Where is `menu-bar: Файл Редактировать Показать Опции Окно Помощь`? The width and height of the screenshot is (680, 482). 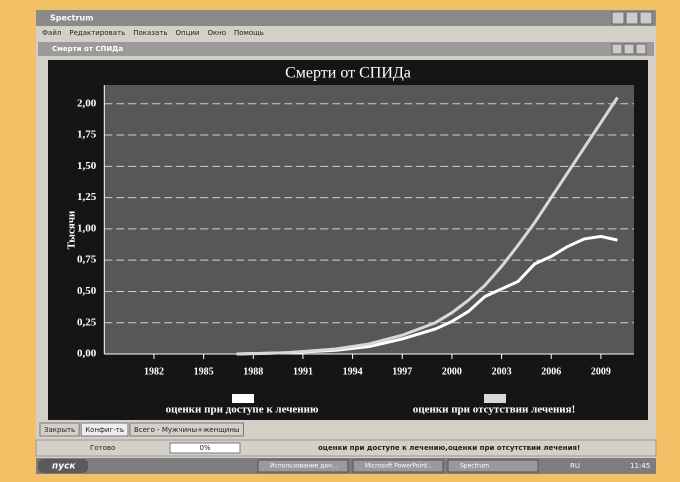 menu-bar: Файл Редактировать Показать Опции Окно Помощь is located at coordinates (153, 33).